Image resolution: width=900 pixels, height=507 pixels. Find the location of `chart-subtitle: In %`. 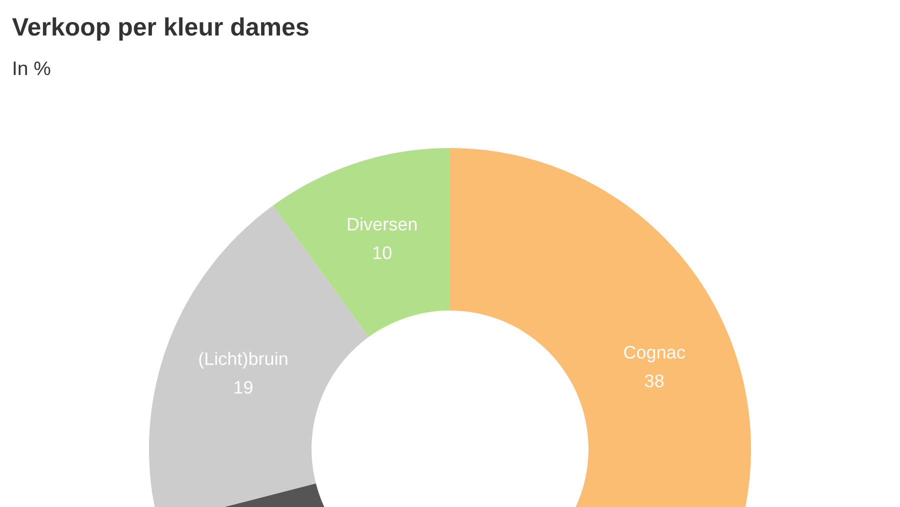

chart-subtitle: In % is located at coordinates (32, 69).